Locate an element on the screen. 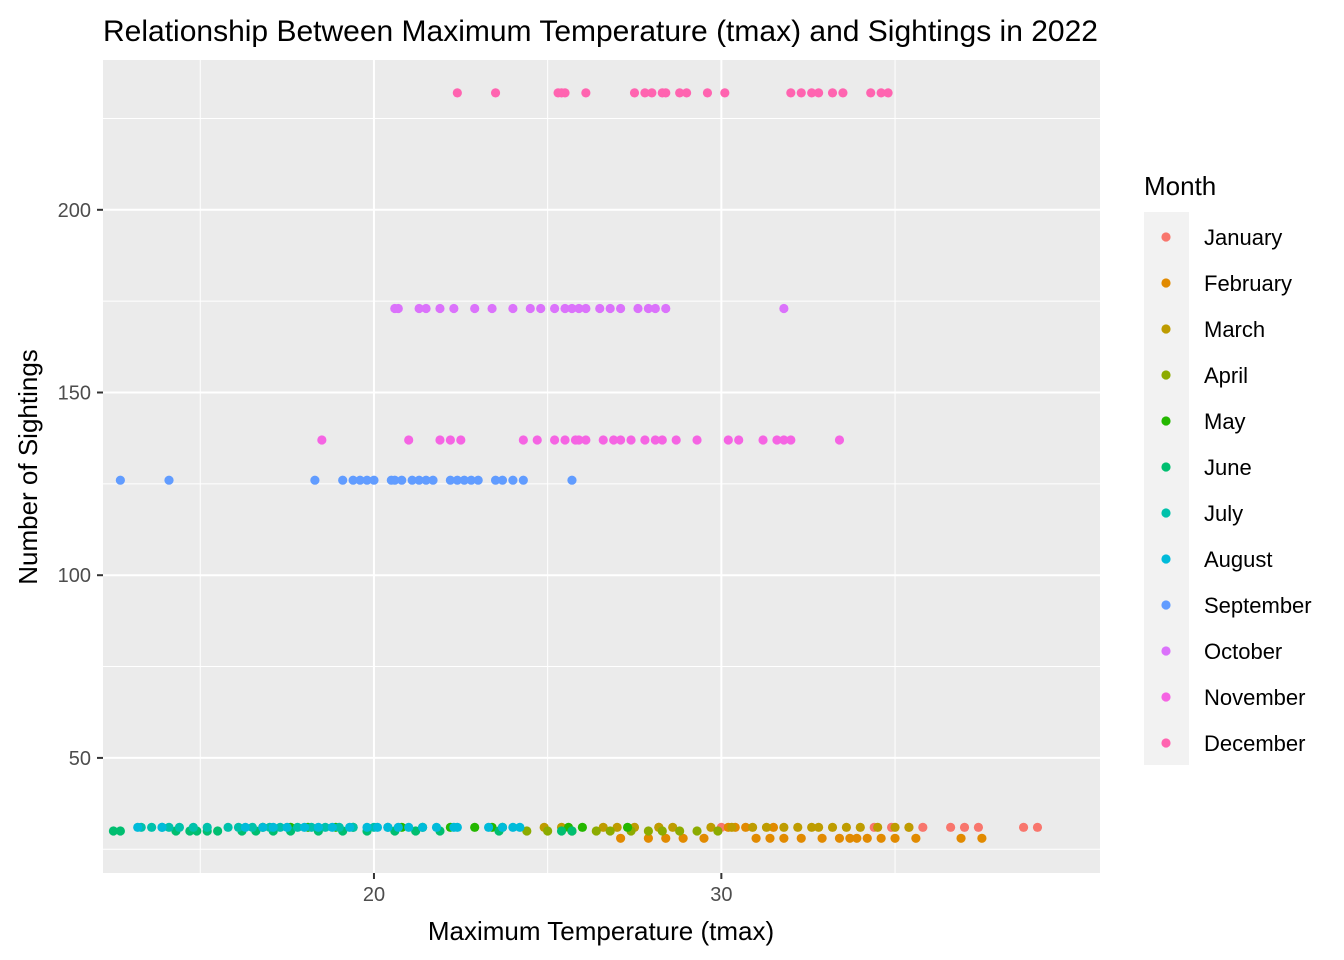 This screenshot has height=960, width=1344. legend-label: November is located at coordinates (1254, 697).